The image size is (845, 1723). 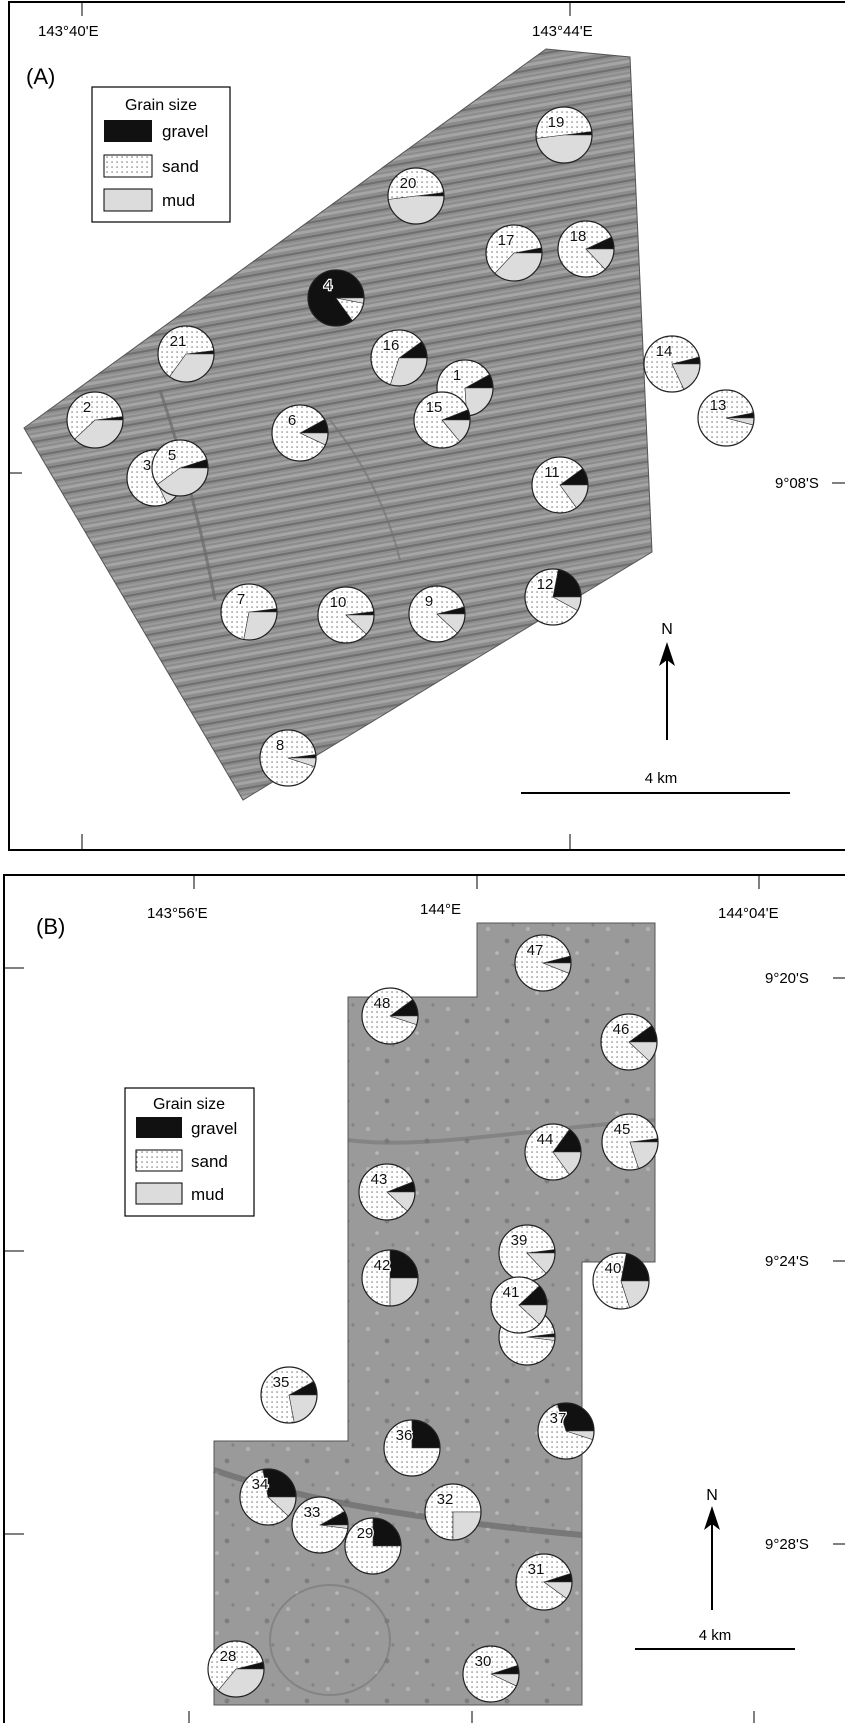 I want to click on sample-site-37-pie: 37, so click(x=566, y=1431).